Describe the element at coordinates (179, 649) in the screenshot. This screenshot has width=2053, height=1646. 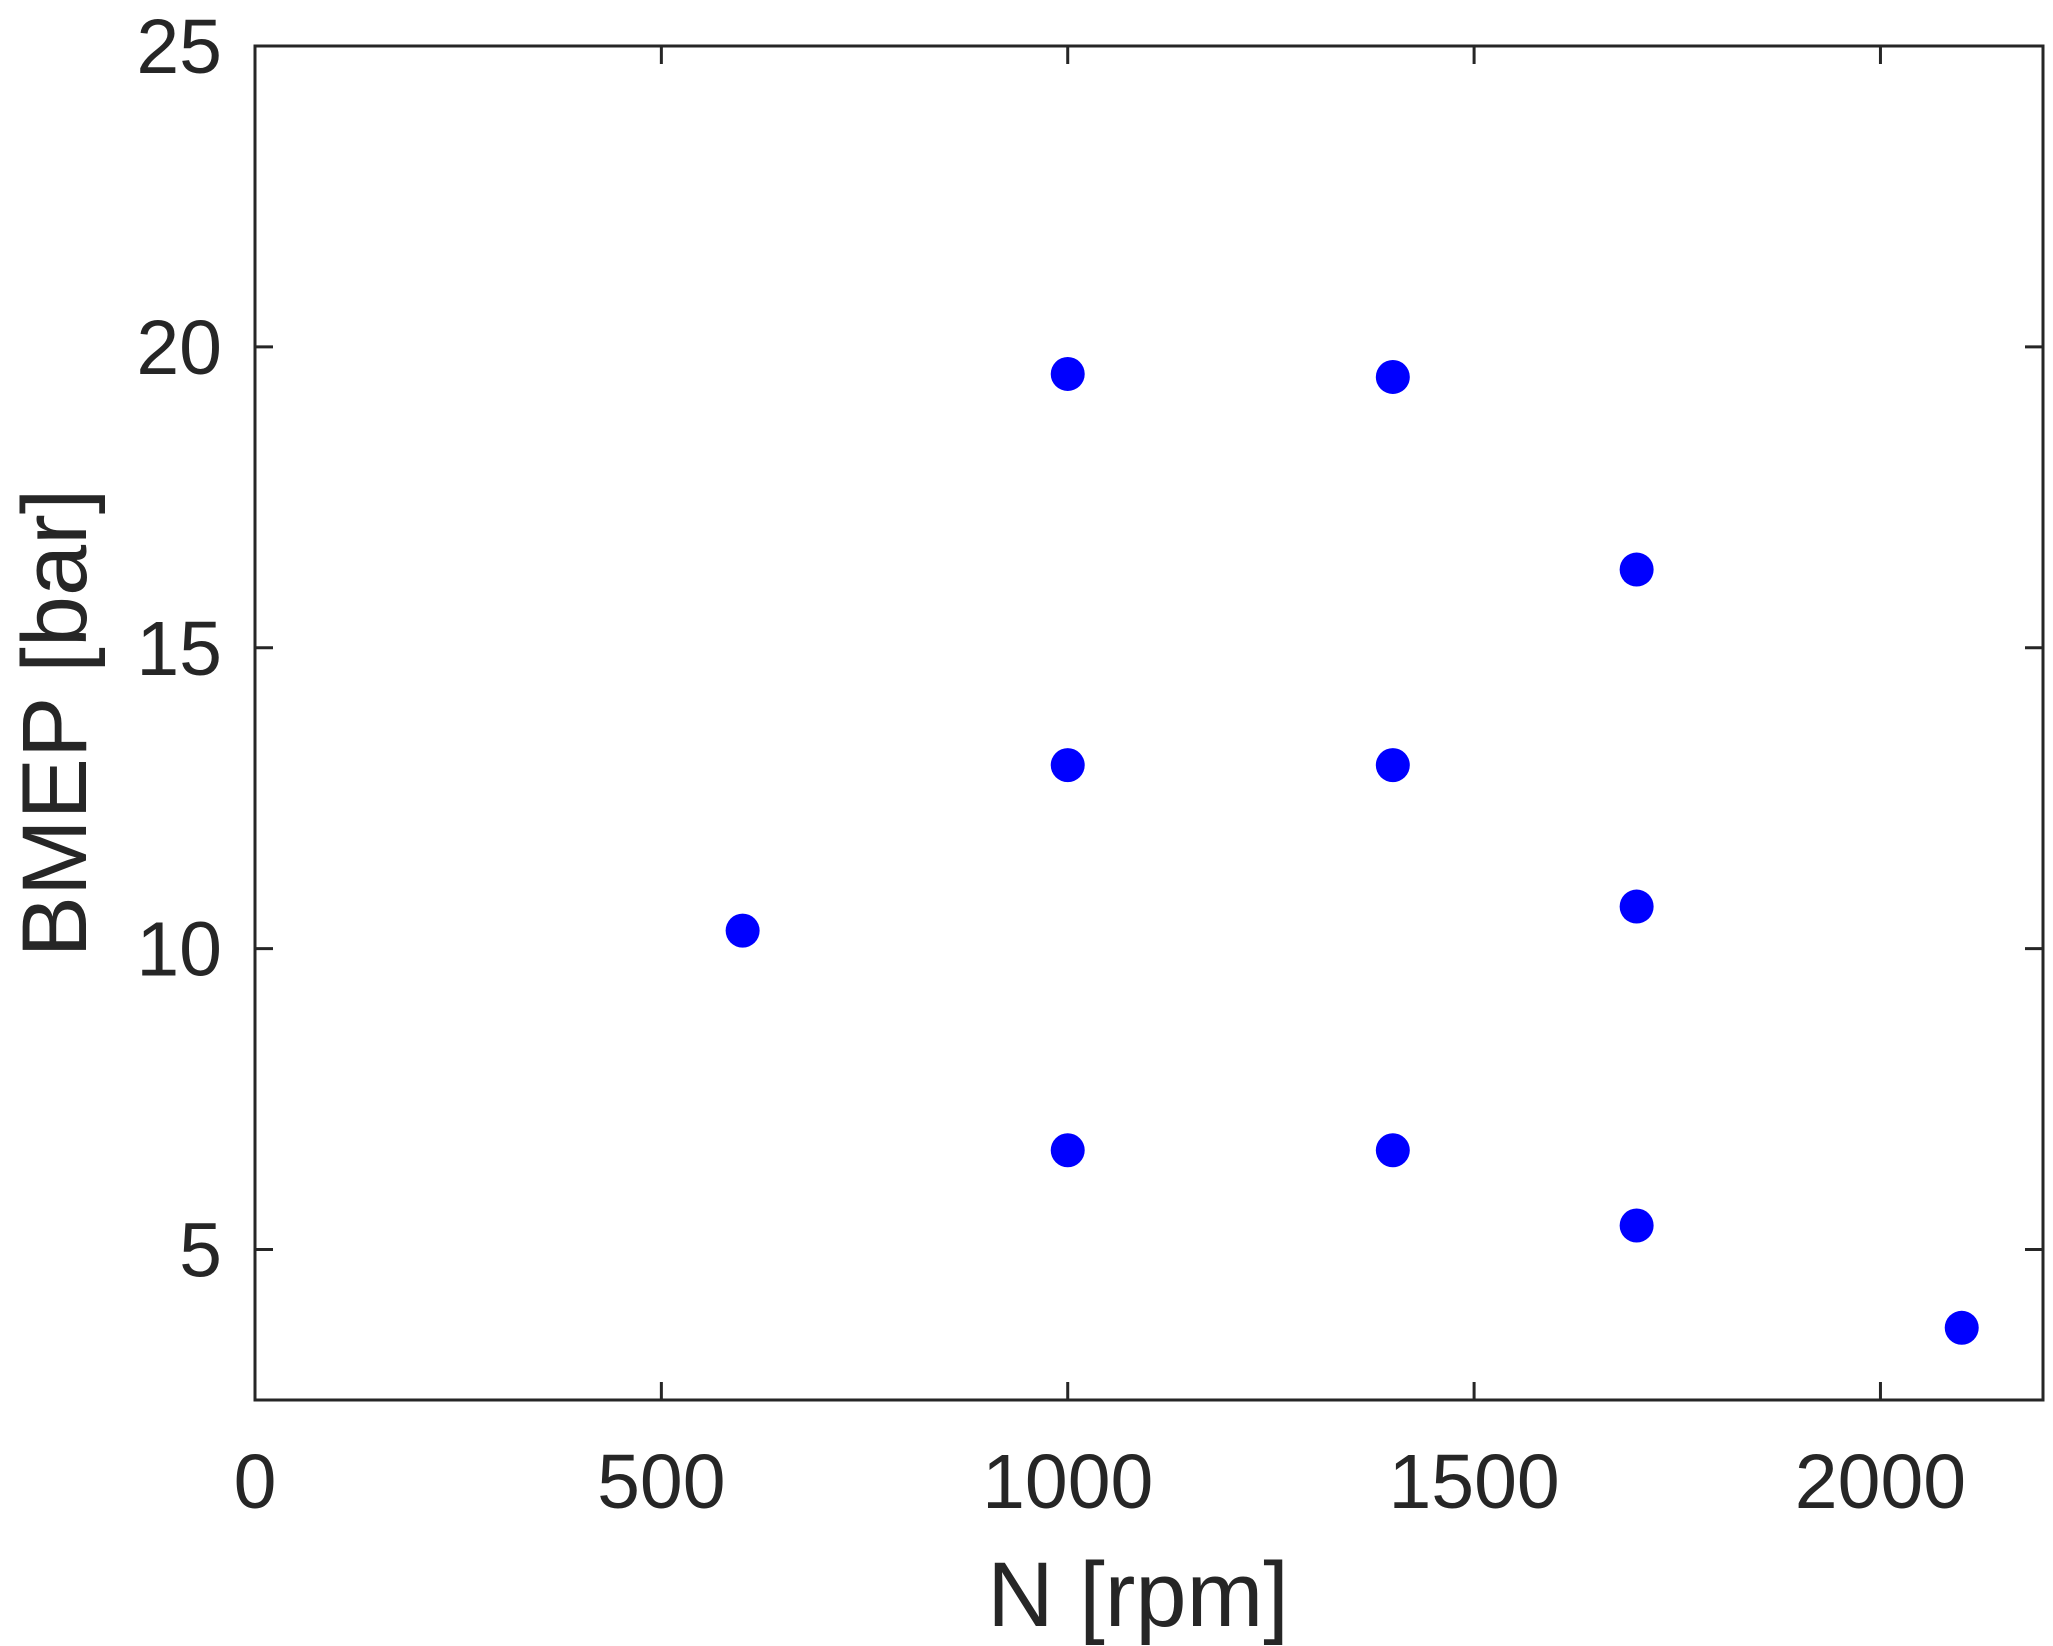
I see `y-tick-label: 15` at that location.